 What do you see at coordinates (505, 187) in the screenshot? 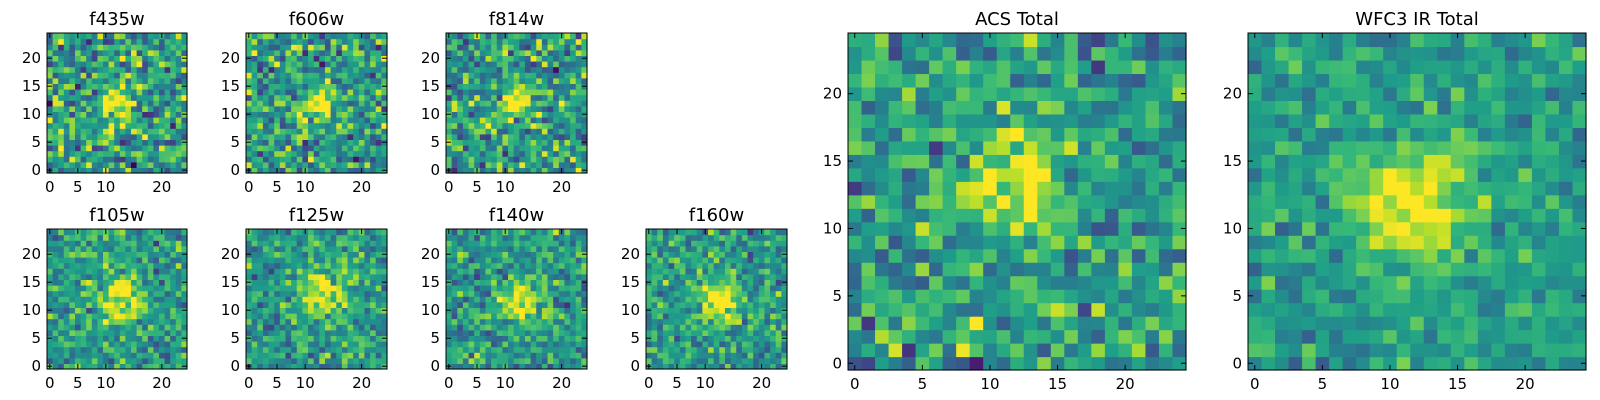
I see `x-tick-label: 10` at bounding box center [505, 187].